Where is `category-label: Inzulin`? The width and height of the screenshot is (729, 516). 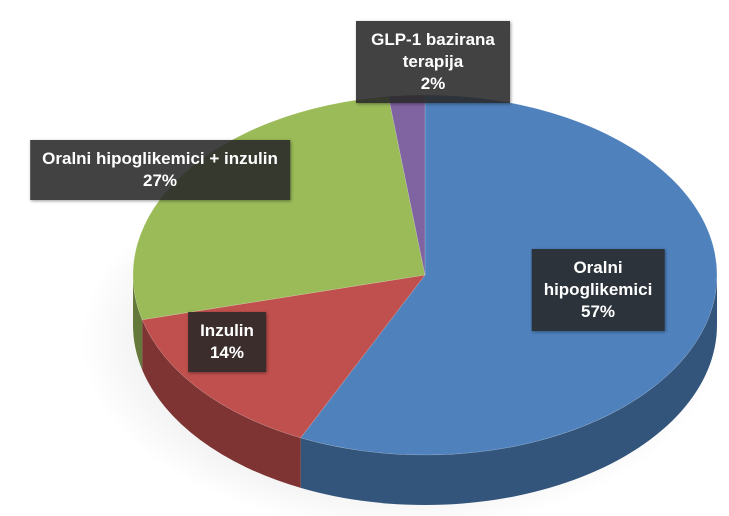 category-label: Inzulin is located at coordinates (227, 330).